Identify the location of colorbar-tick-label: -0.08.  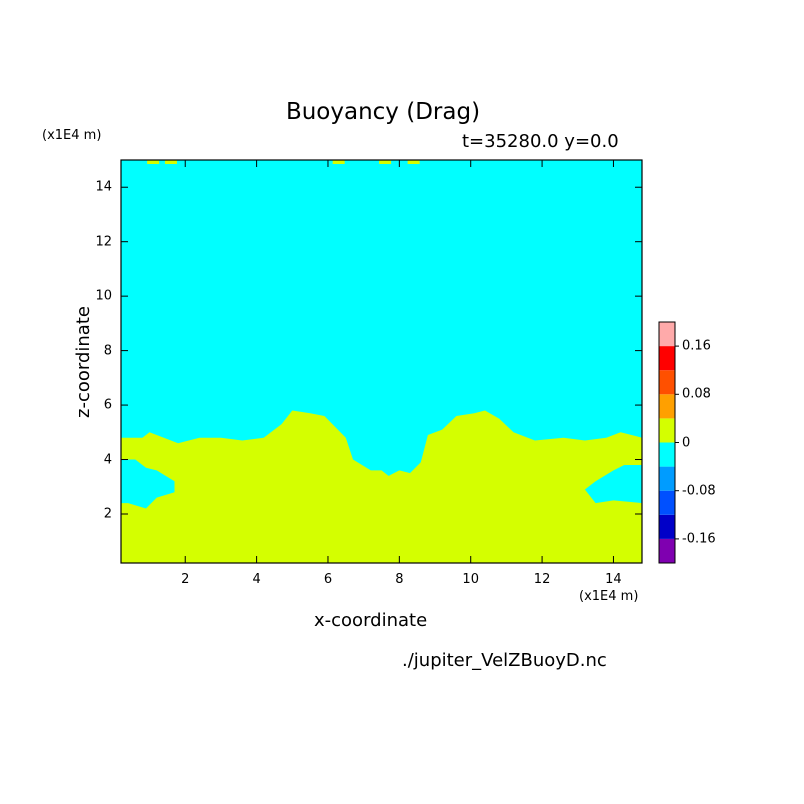
(699, 491).